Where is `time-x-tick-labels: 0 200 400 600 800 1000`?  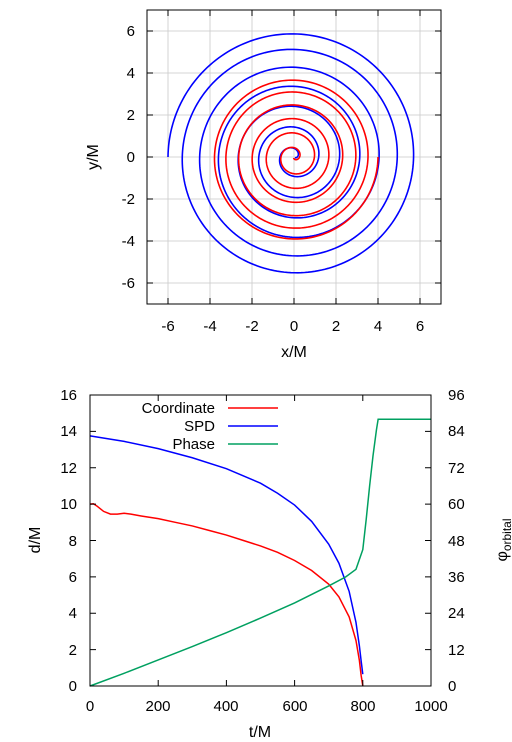 time-x-tick-labels: 0 200 400 600 800 1000 is located at coordinates (267, 706).